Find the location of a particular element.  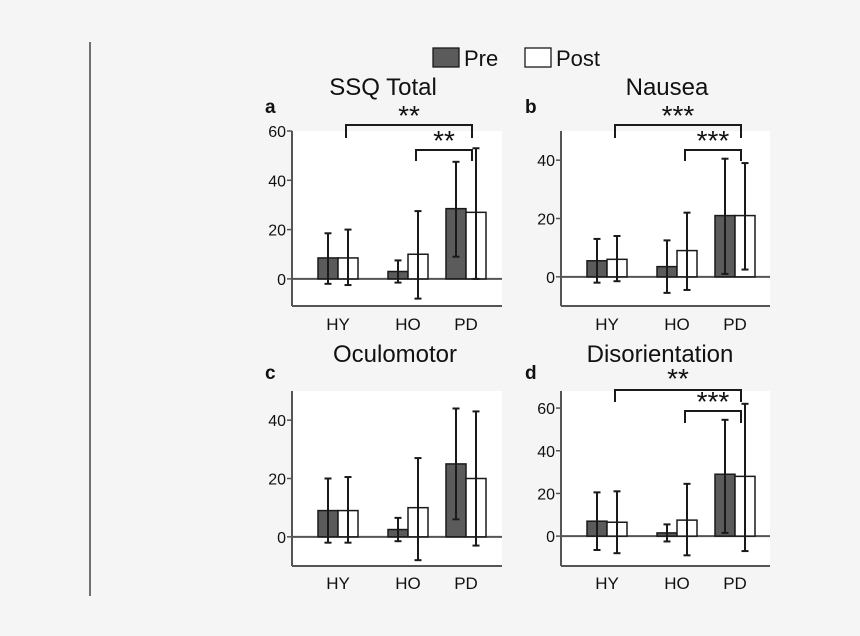

panel-title: Oculomotor is located at coordinates (395, 354).